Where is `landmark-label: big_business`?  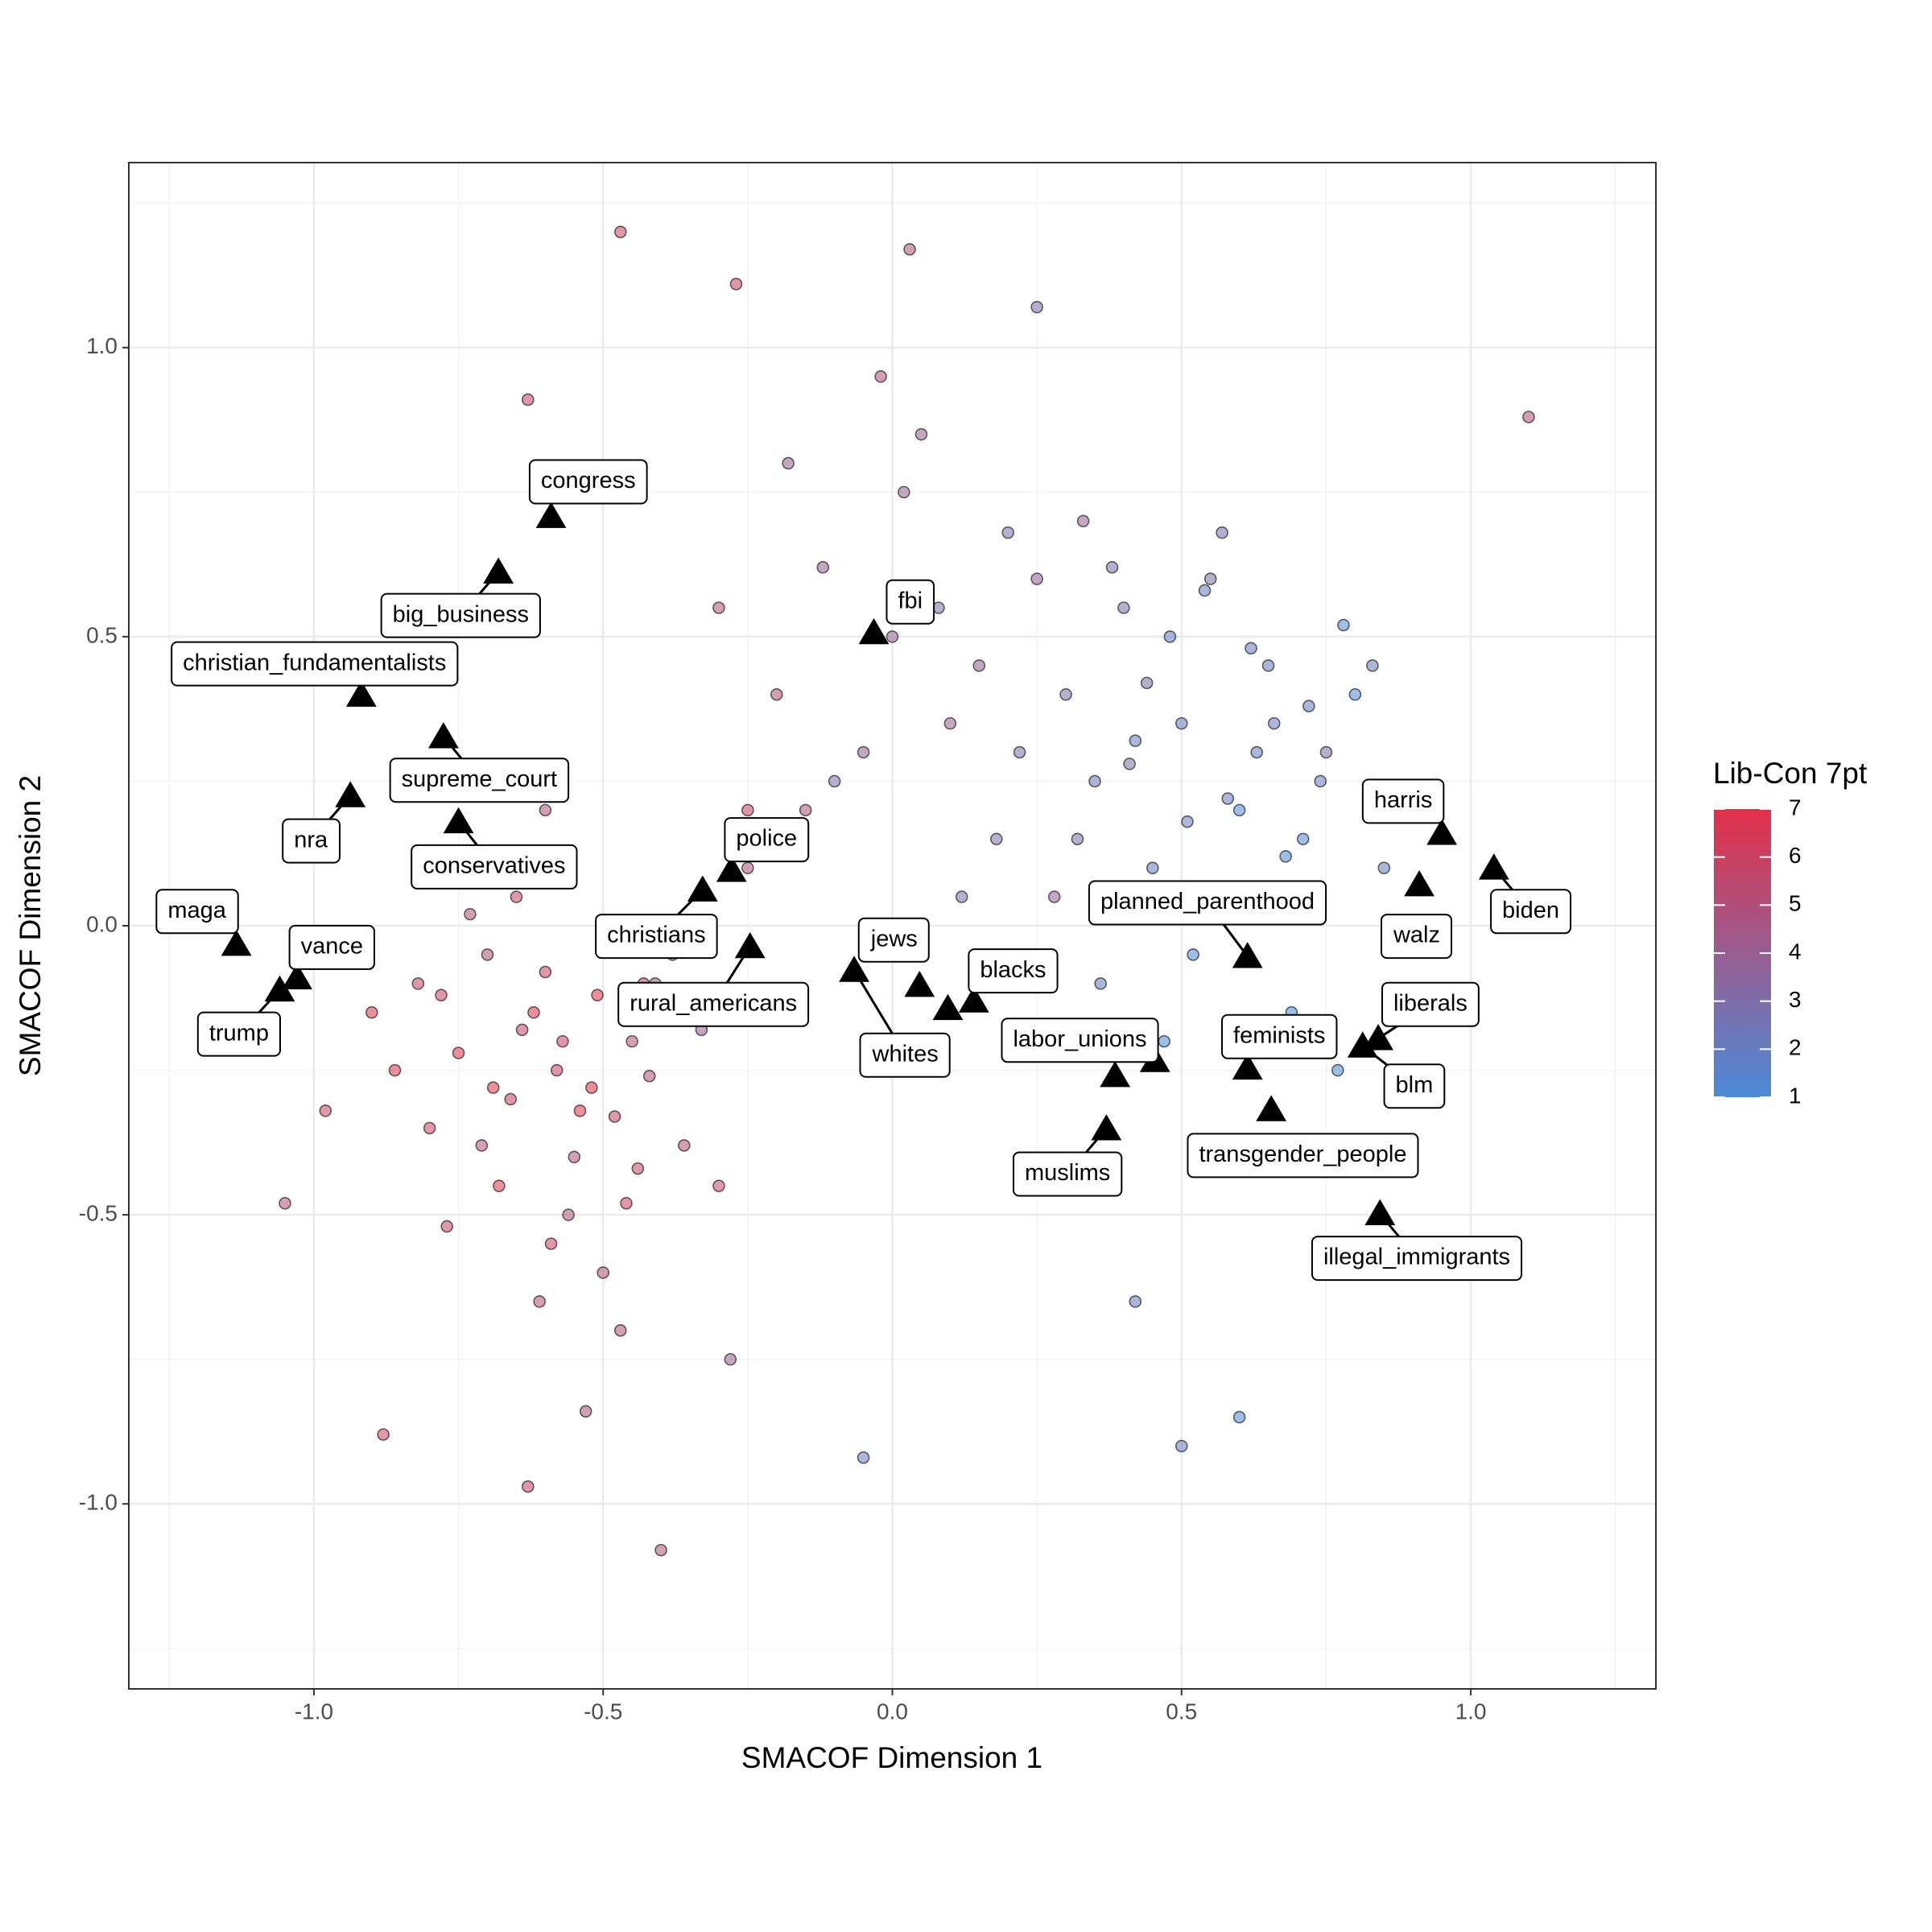 landmark-label: big_business is located at coordinates (461, 614).